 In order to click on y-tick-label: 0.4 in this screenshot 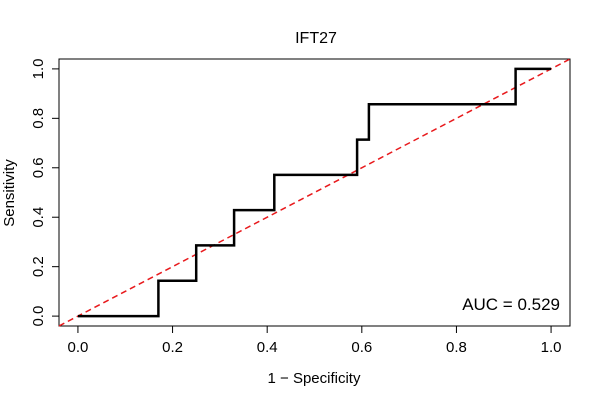, I will do `click(38, 217)`.